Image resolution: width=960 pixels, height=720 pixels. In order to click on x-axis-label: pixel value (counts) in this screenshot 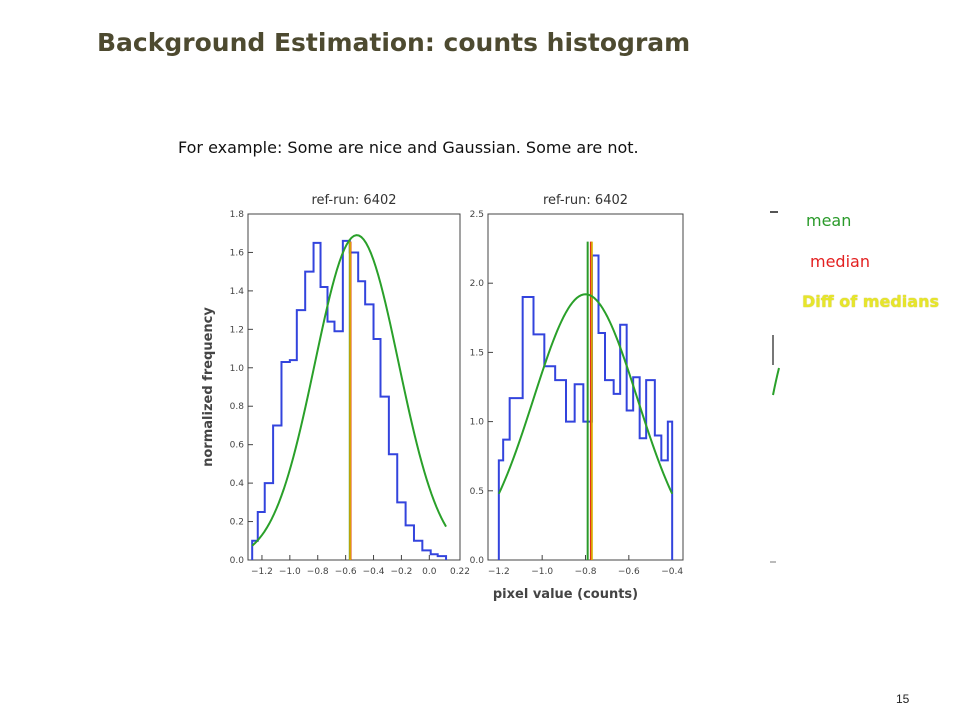, I will do `click(565, 594)`.